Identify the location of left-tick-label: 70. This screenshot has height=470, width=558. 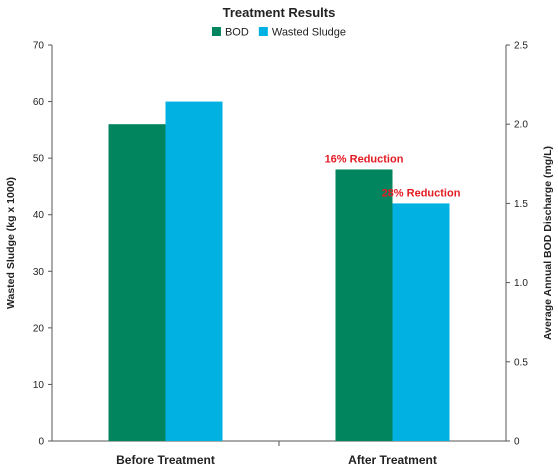
(39, 46).